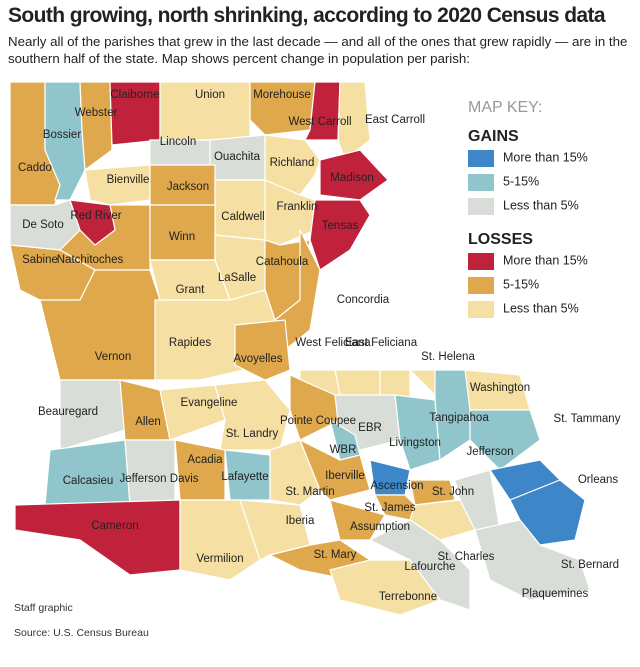 The height and width of the screenshot is (667, 640). Describe the element at coordinates (505, 107) in the screenshot. I see `key-title: MAP KEY:` at that location.